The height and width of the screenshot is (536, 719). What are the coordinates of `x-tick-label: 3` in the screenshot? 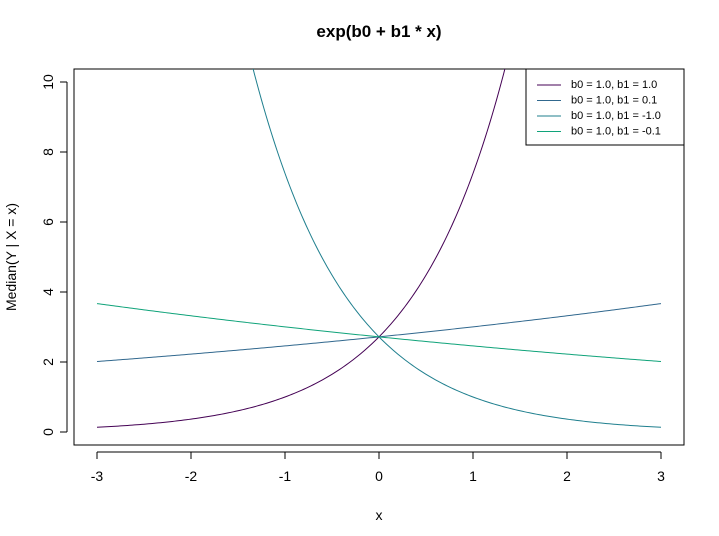 It's located at (661, 476).